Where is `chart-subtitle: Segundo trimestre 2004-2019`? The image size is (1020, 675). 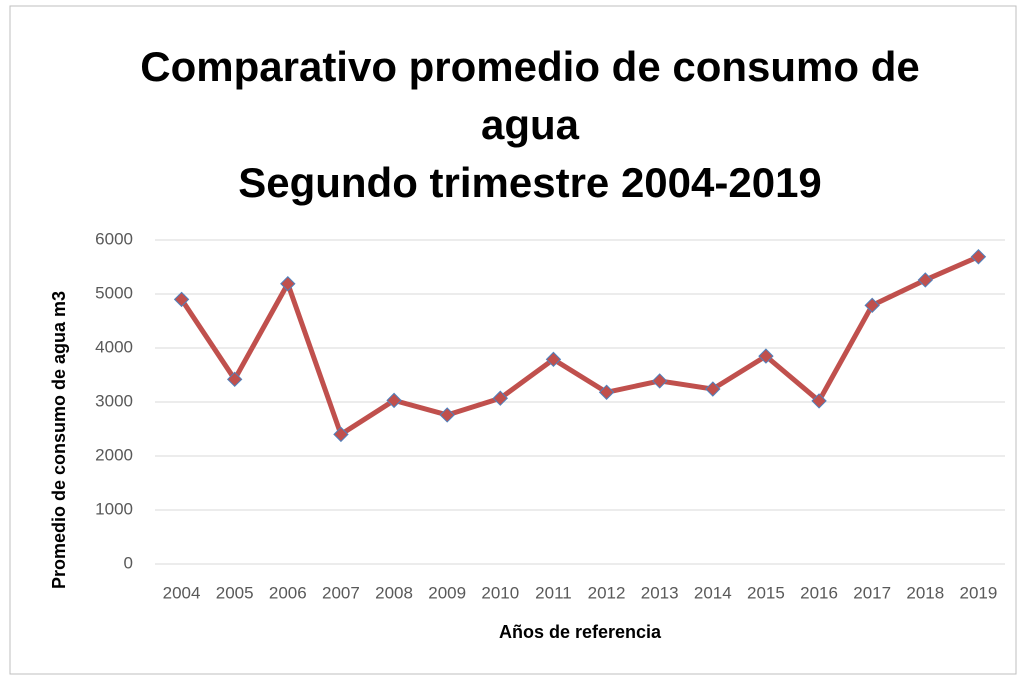
chart-subtitle: Segundo trimestre 2004-2019 is located at coordinates (530, 182).